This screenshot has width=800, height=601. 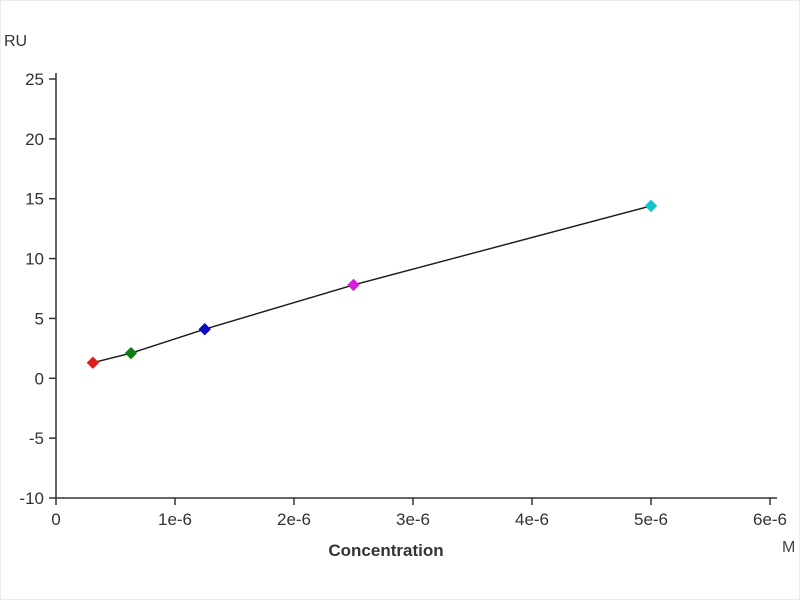 I want to click on y-tick-label: -10, so click(x=31, y=498).